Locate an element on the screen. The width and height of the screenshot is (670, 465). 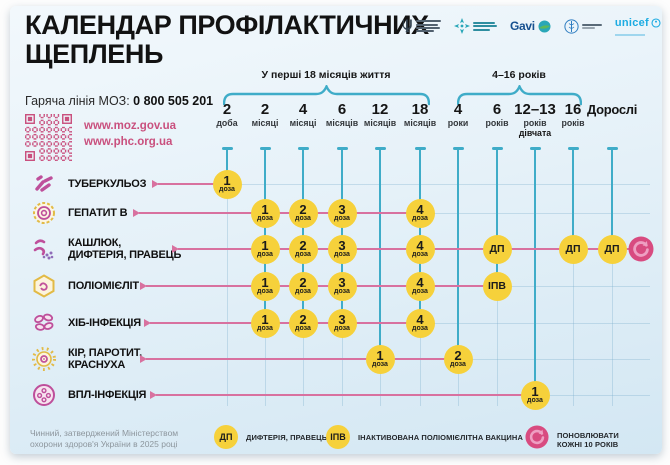
polio-icon is located at coordinates (44, 286).